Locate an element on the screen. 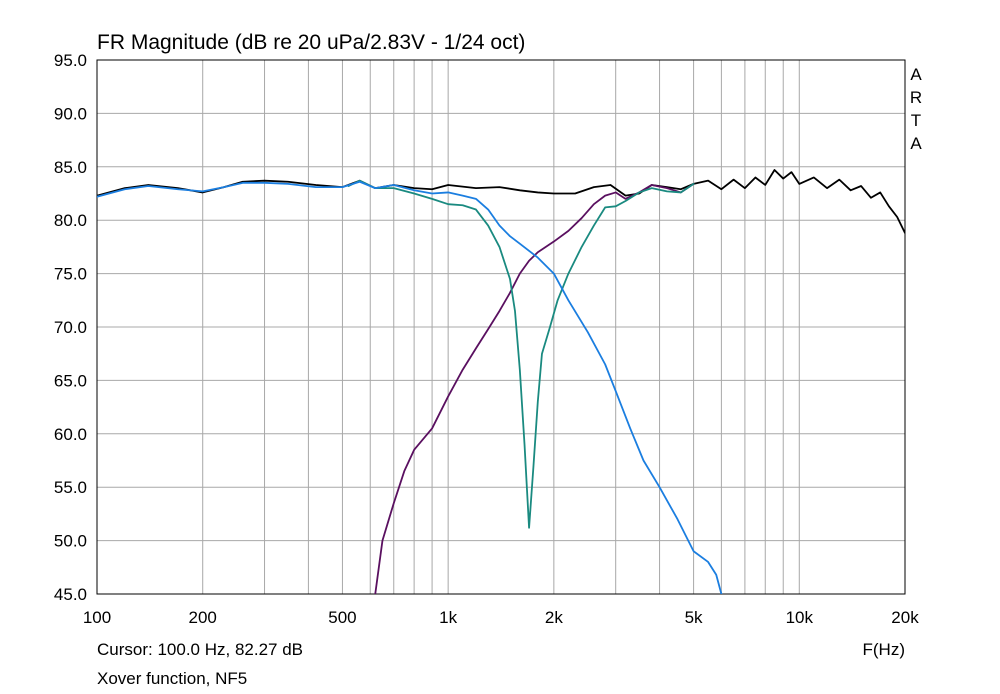 This screenshot has width=1000, height=694. arta-letter: R is located at coordinates (916, 97).